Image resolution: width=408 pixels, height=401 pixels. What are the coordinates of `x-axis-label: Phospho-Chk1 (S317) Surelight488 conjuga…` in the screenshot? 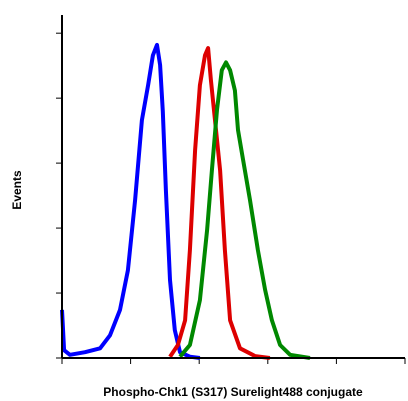 It's located at (233, 392).